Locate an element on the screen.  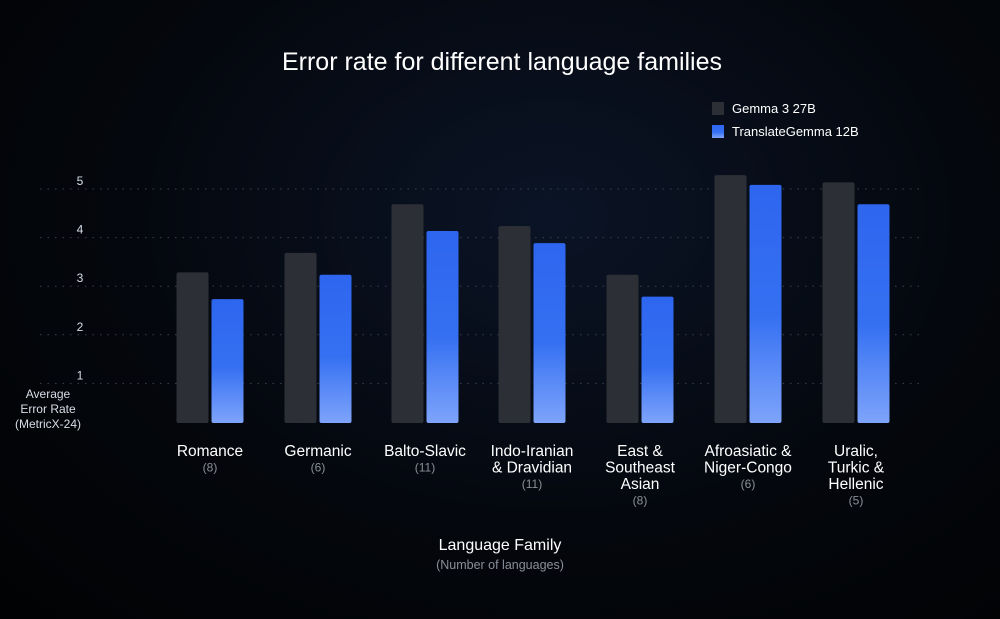
y-tick-label: 1 is located at coordinates (80, 375).